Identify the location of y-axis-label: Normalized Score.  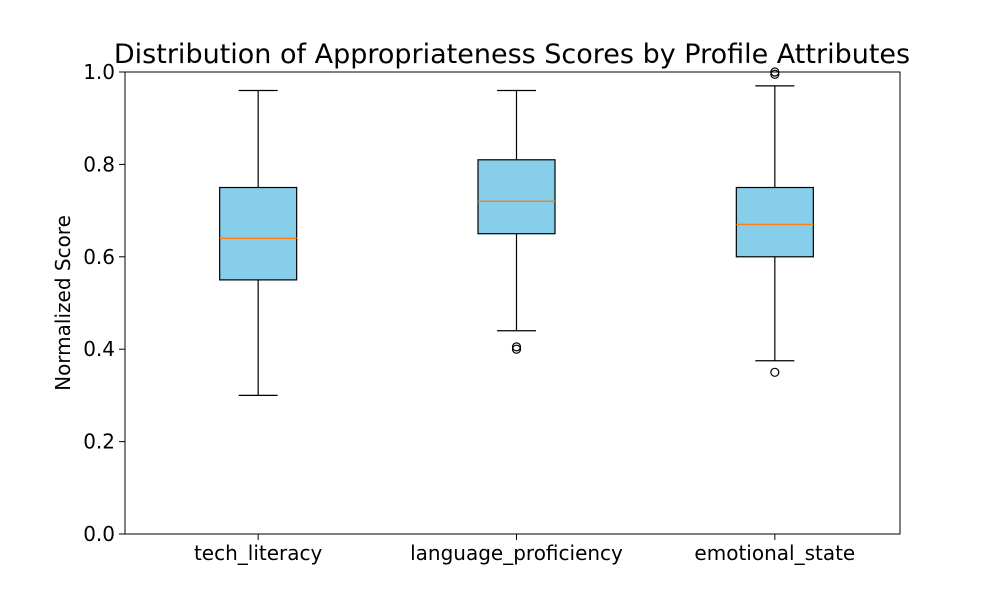
(63, 303).